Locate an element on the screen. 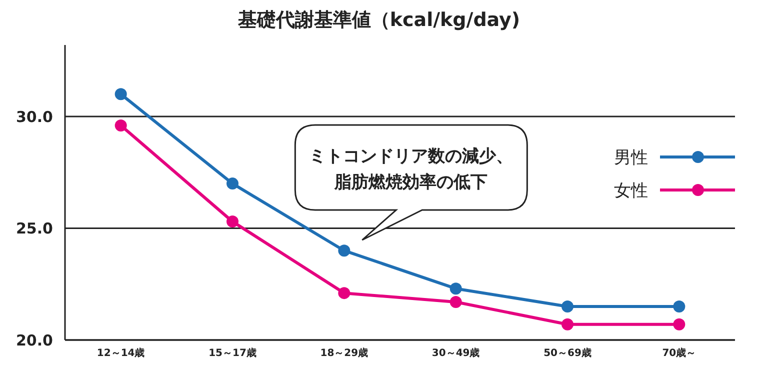 Image resolution: width=758 pixels, height=369 pixels. x-tick-label: 70歳～ is located at coordinates (679, 353).